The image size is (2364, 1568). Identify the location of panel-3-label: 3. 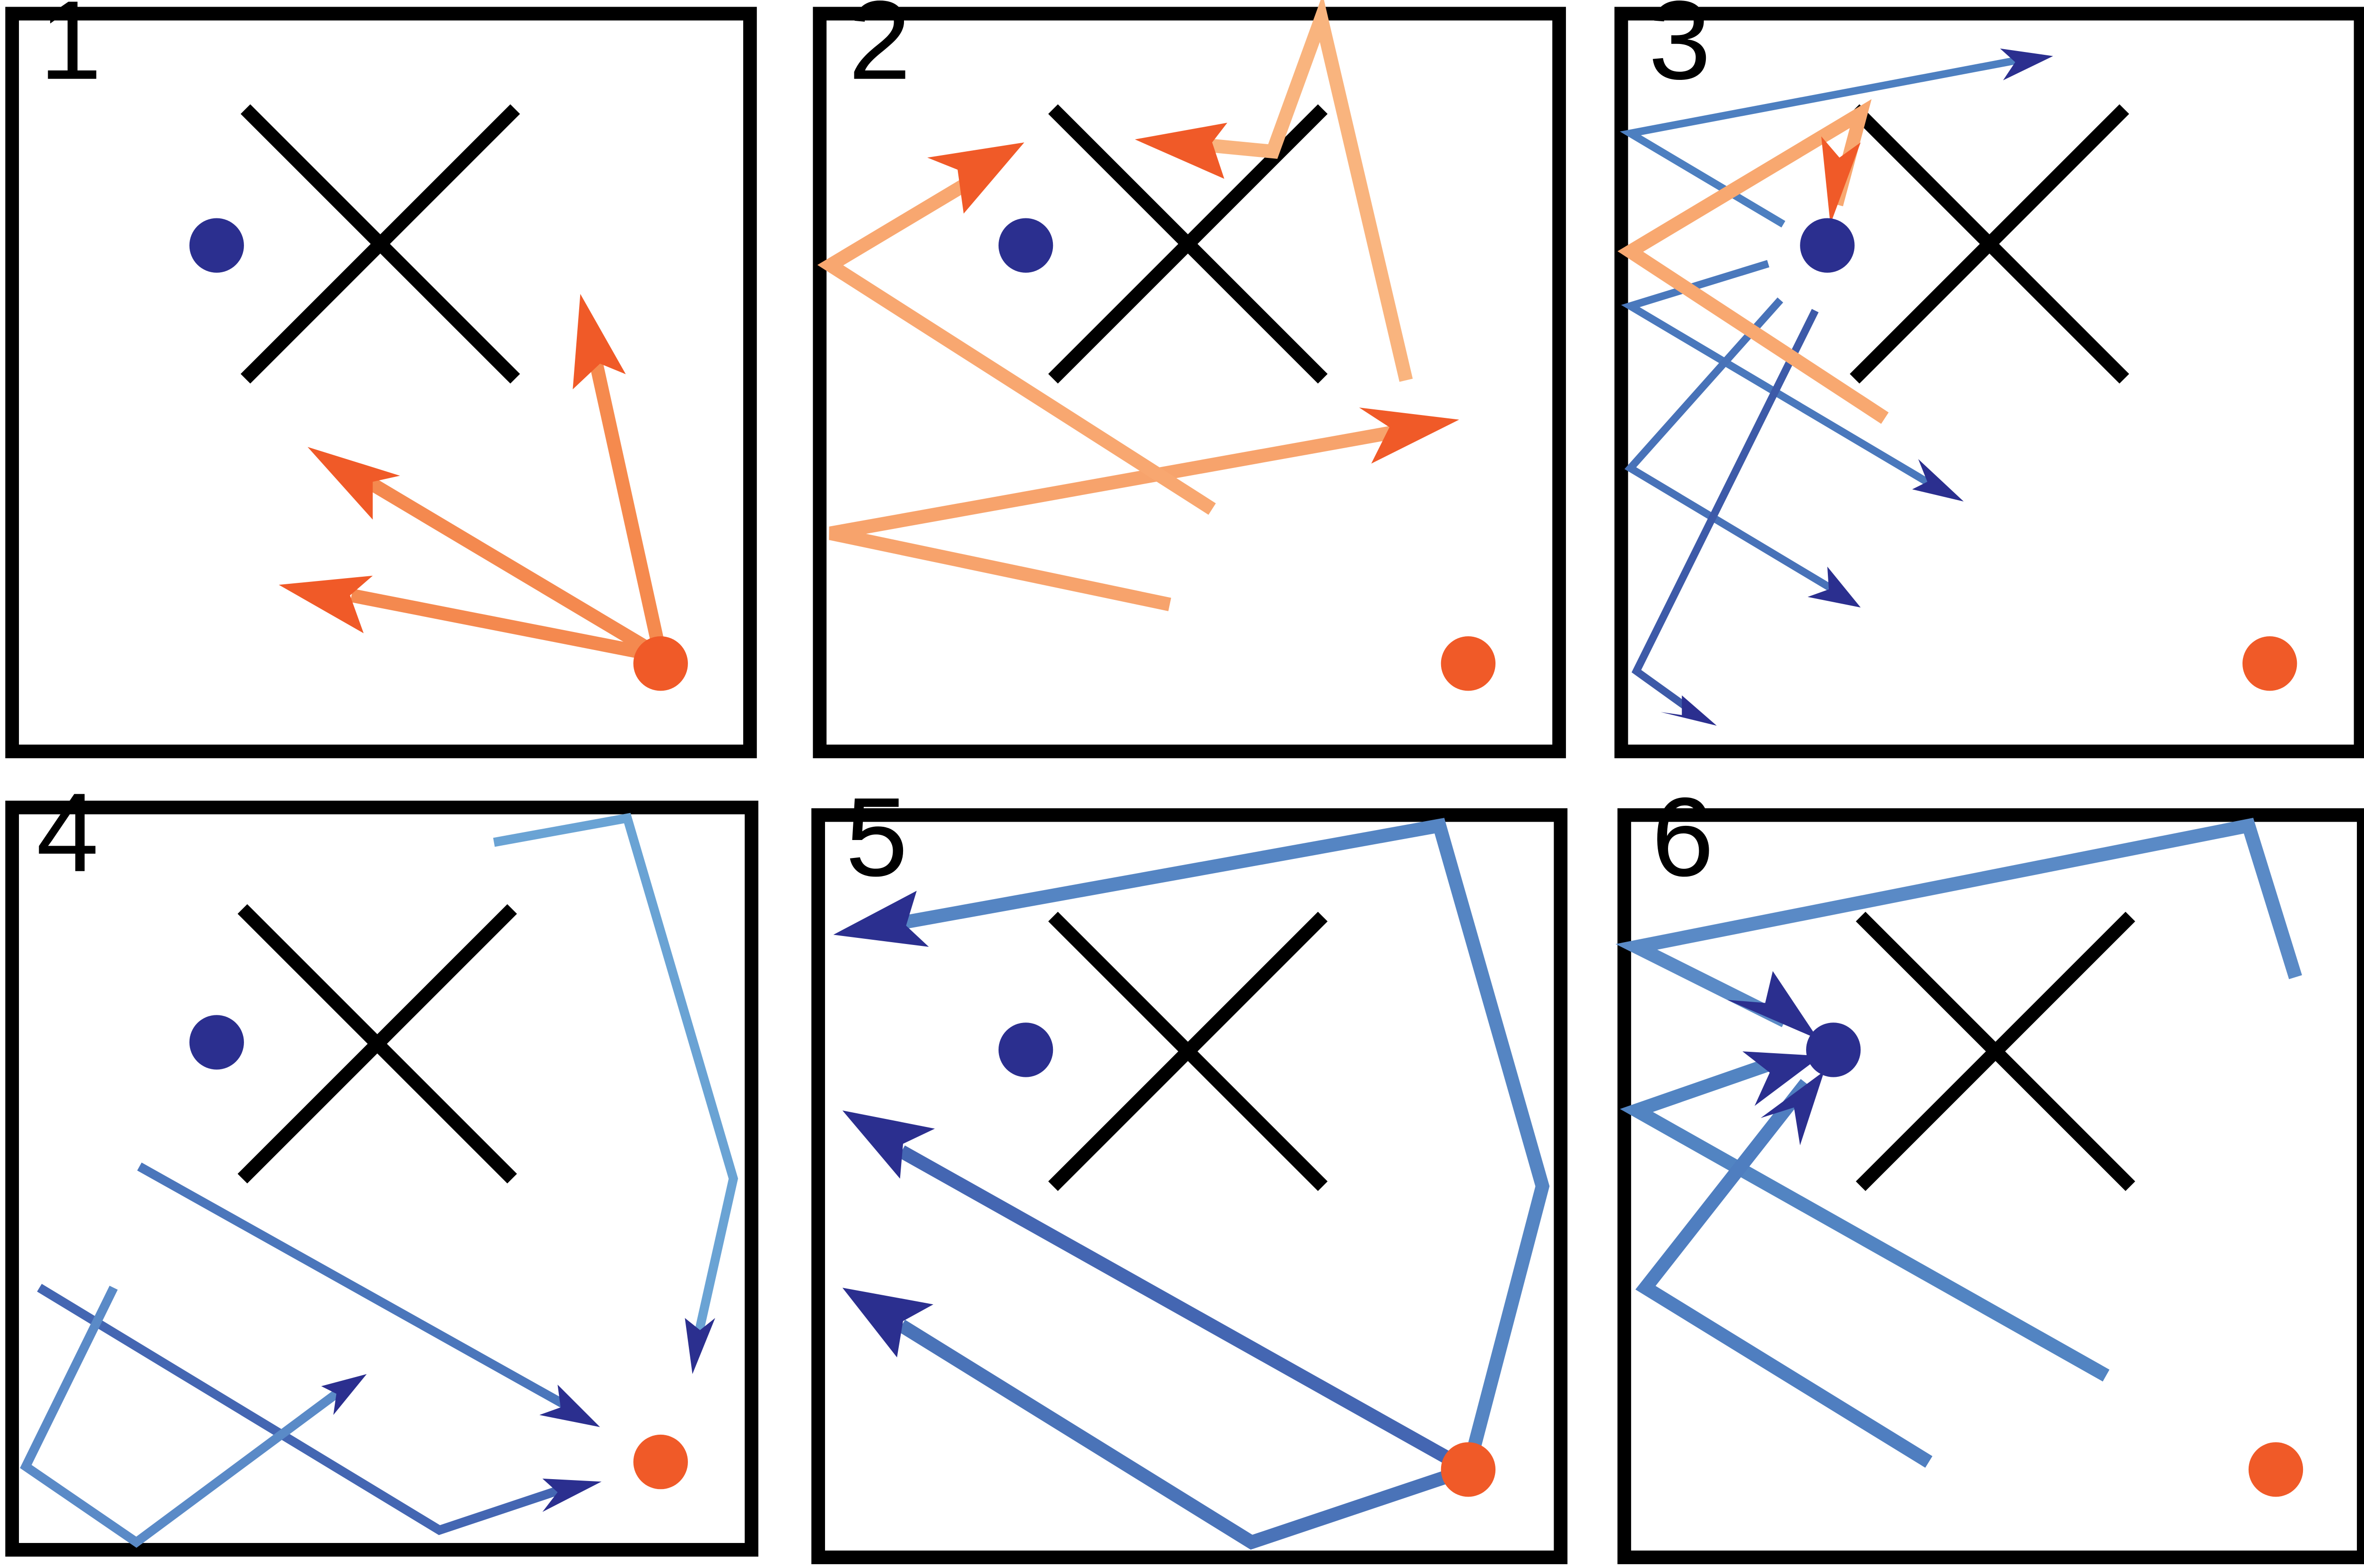
(1680, 51).